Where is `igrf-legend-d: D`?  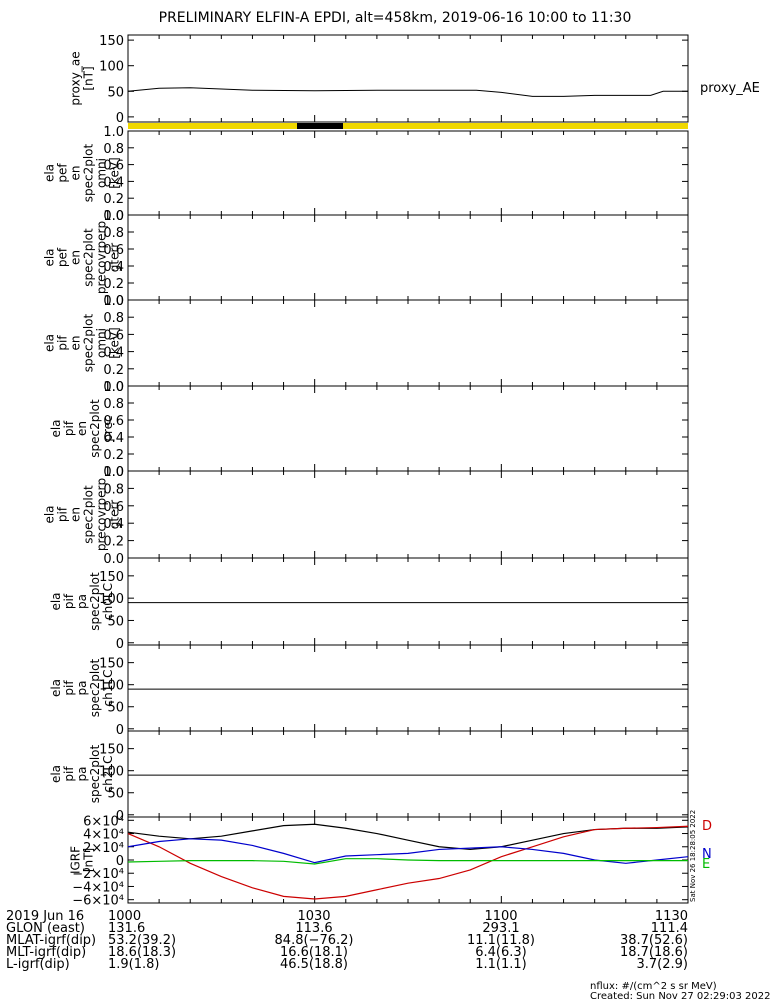
igrf-legend-d: D is located at coordinates (707, 826).